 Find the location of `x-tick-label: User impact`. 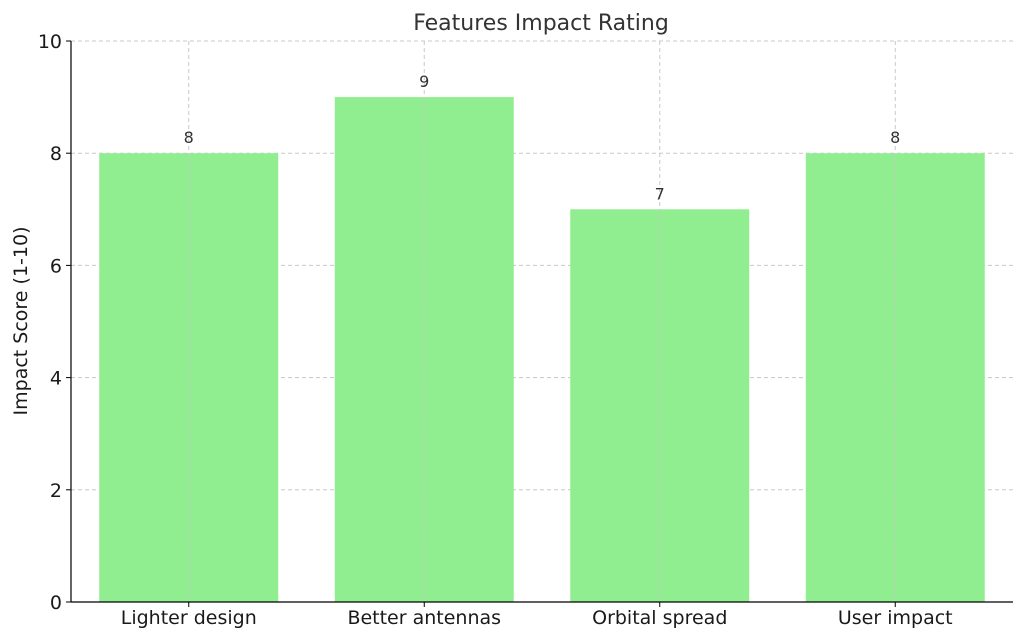

x-tick-label: User impact is located at coordinates (895, 618).